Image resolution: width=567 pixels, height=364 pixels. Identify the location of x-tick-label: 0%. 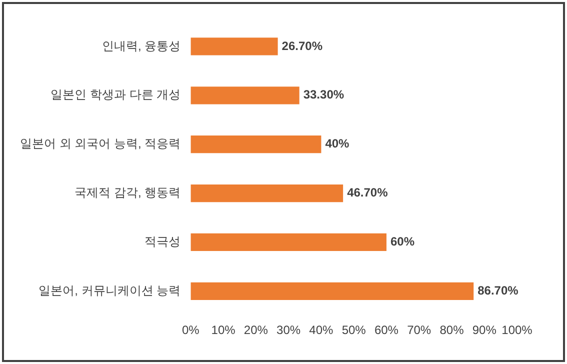
(191, 330).